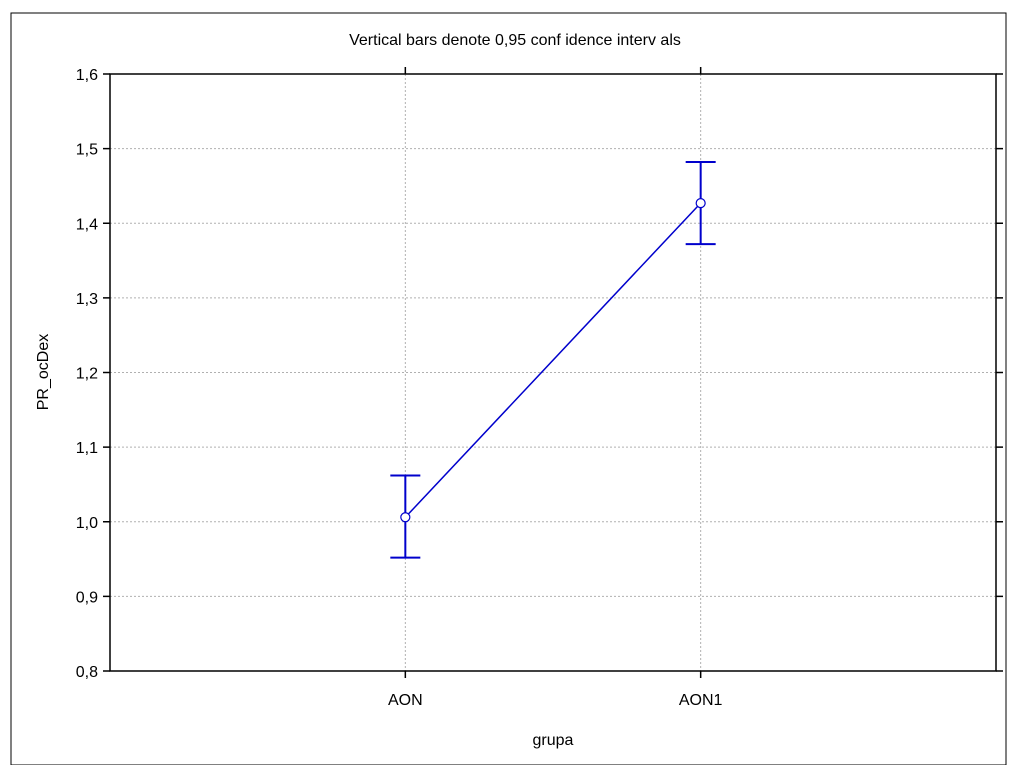  What do you see at coordinates (87, 75) in the screenshot?
I see `y-tick-label: 1,6` at bounding box center [87, 75].